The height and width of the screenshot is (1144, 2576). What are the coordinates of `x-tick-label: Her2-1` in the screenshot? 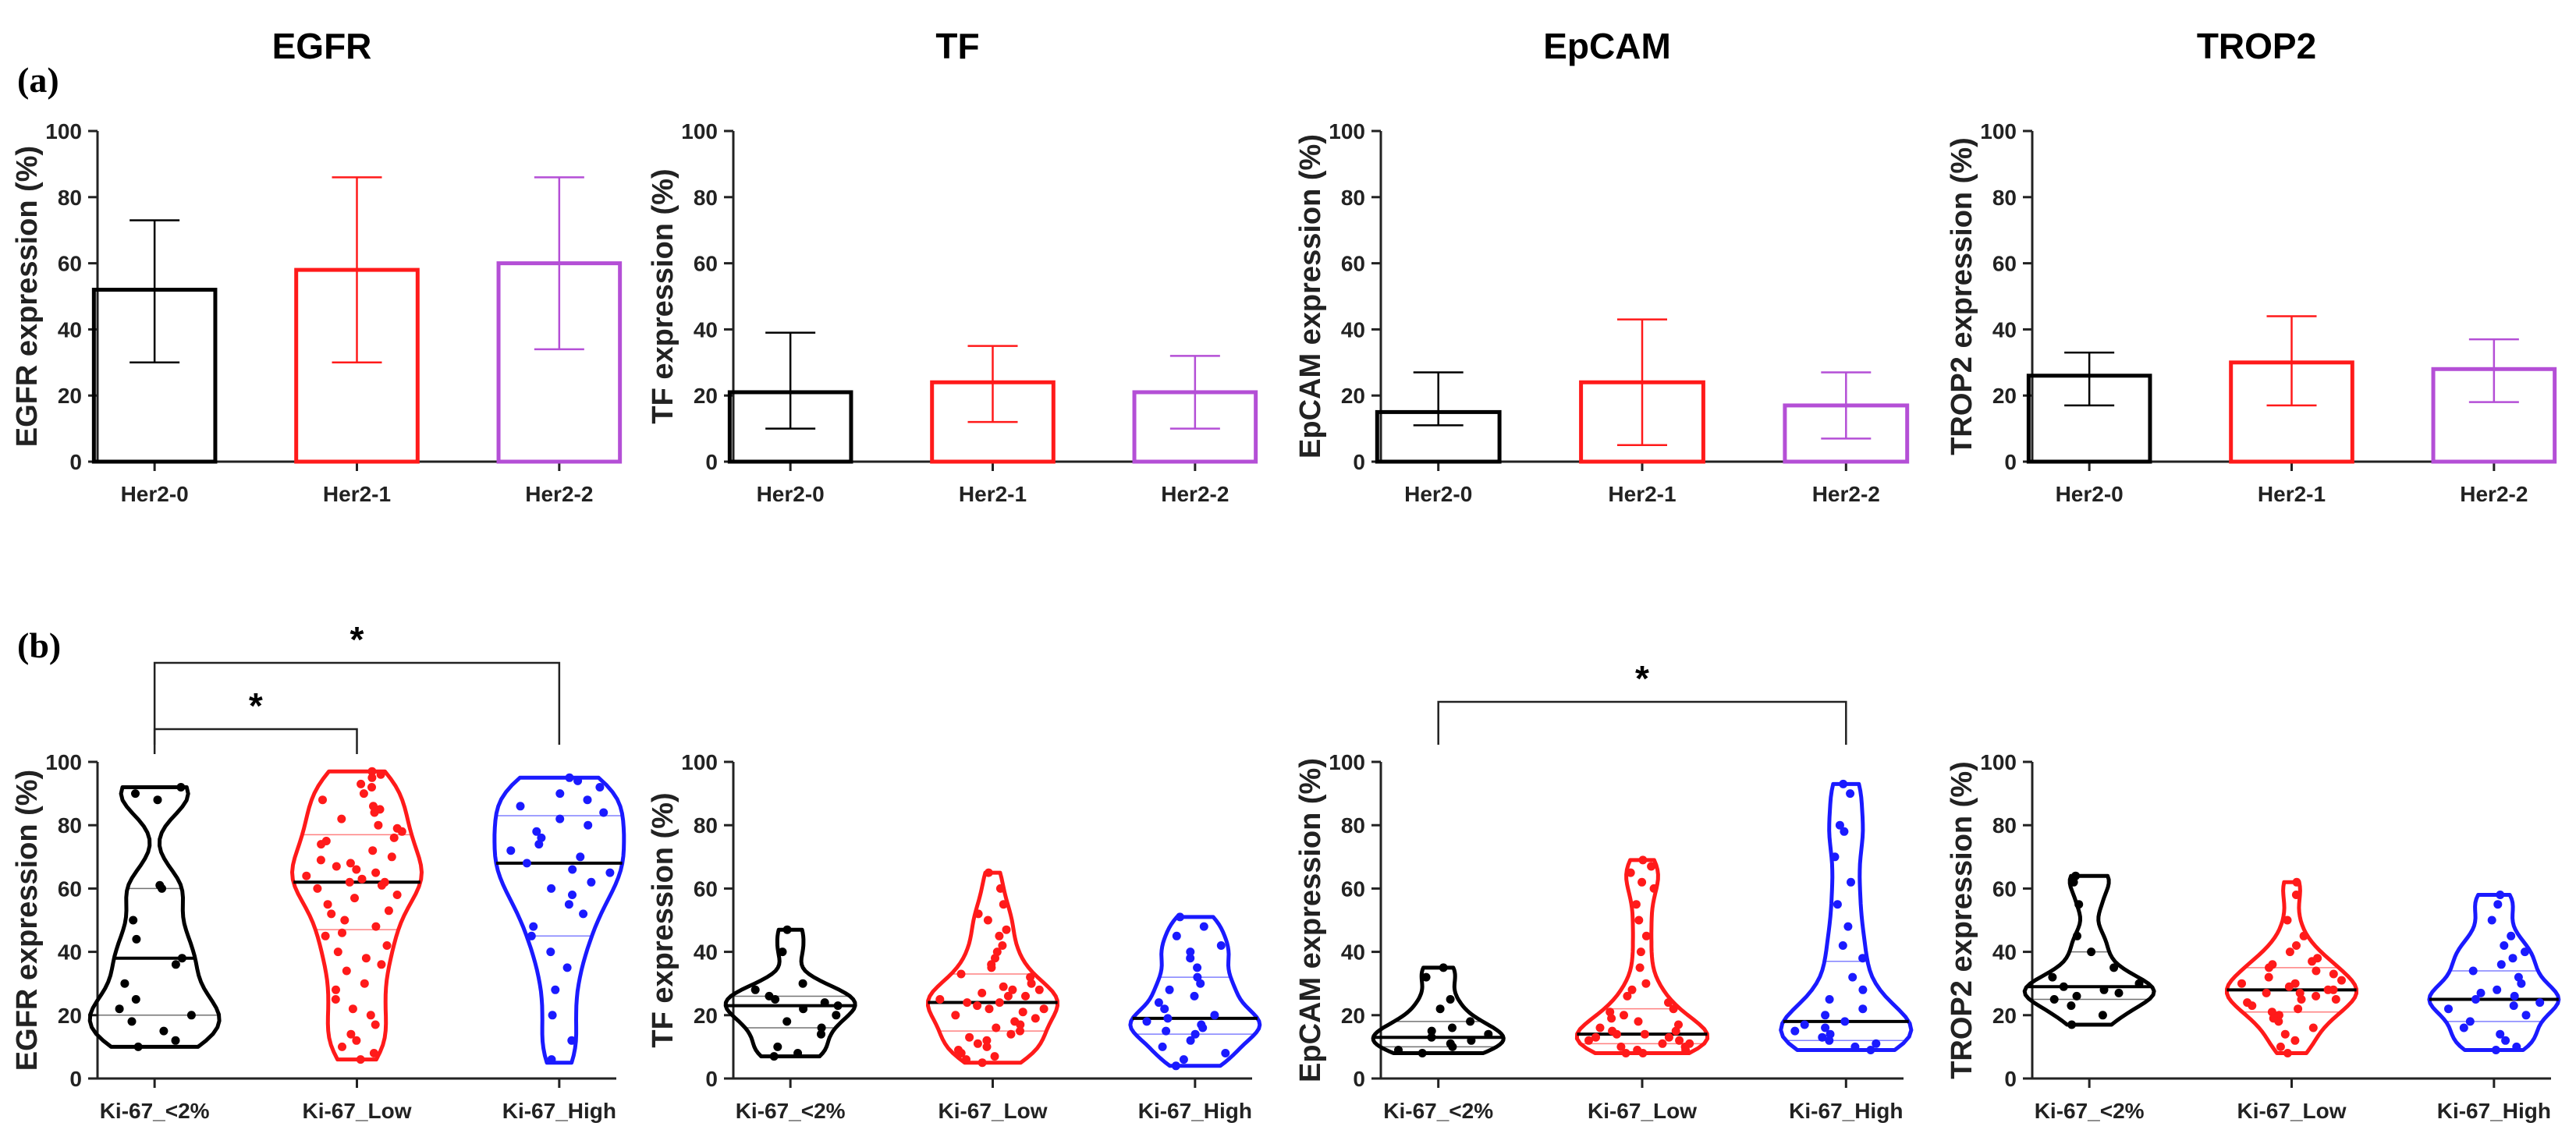 It's located at (2292, 494).